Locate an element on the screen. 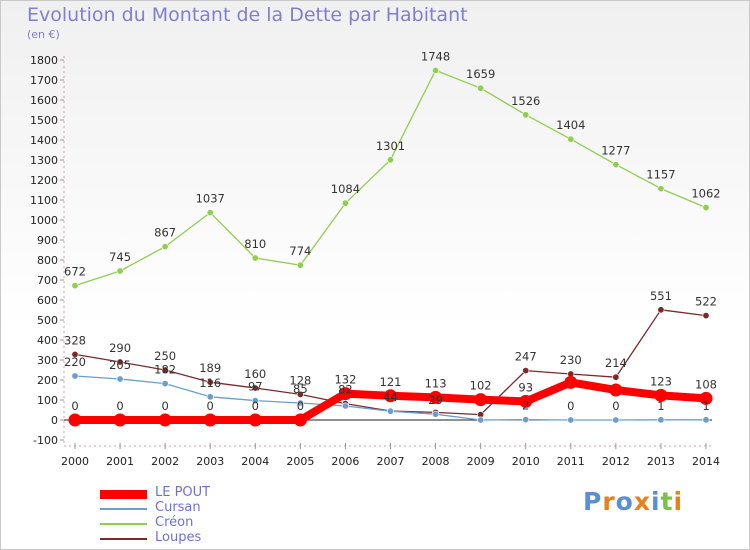  data-label: 774 is located at coordinates (300, 251).